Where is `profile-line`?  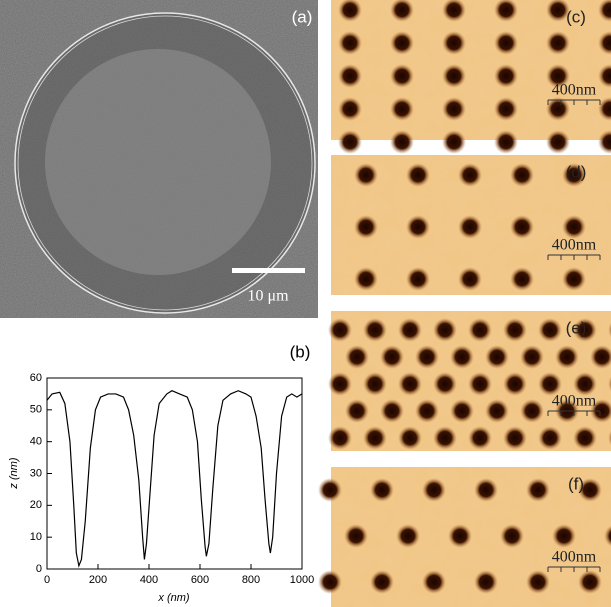 profile-line is located at coordinates (174, 479).